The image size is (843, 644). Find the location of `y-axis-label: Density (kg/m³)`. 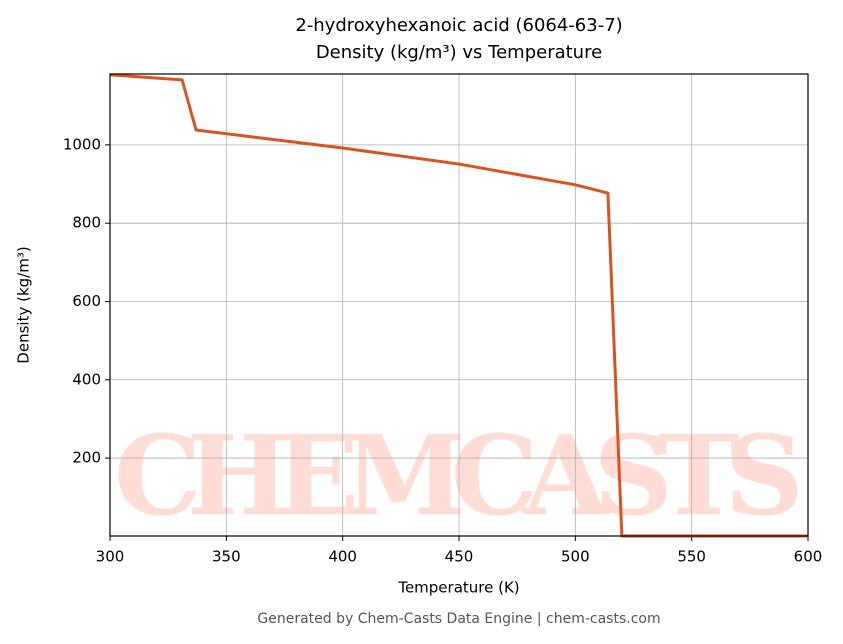

y-axis-label: Density (kg/m³) is located at coordinates (24, 304).